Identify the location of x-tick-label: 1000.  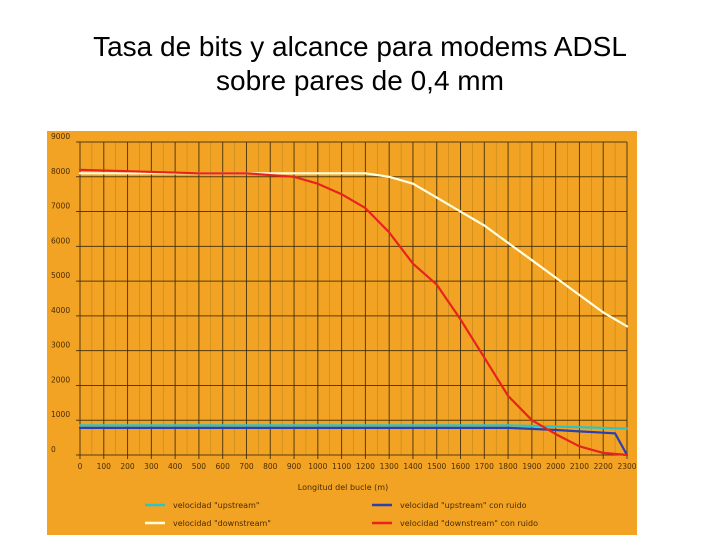
(317, 466).